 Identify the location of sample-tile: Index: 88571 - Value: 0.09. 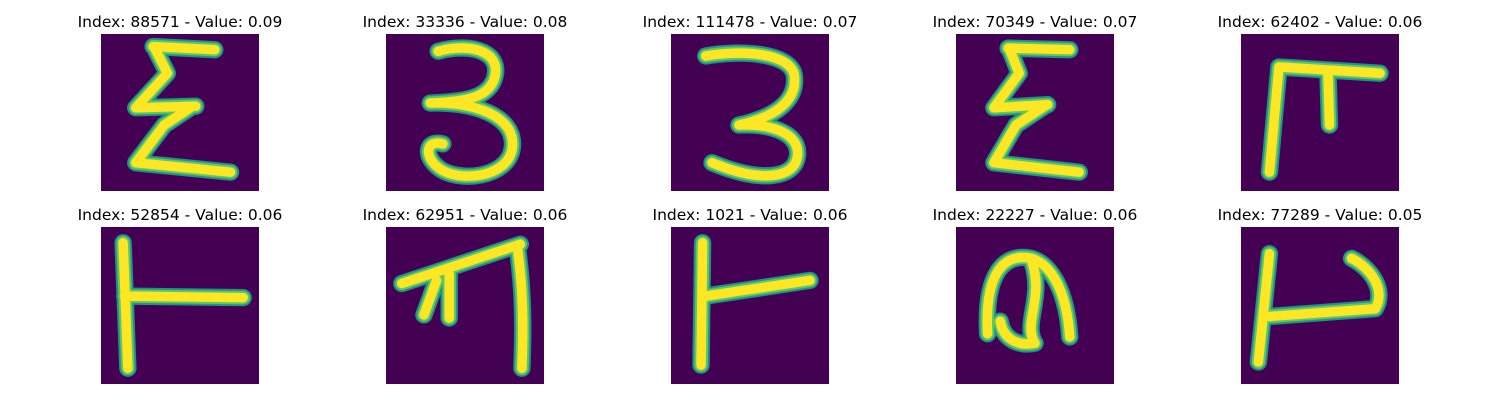
(180, 105).